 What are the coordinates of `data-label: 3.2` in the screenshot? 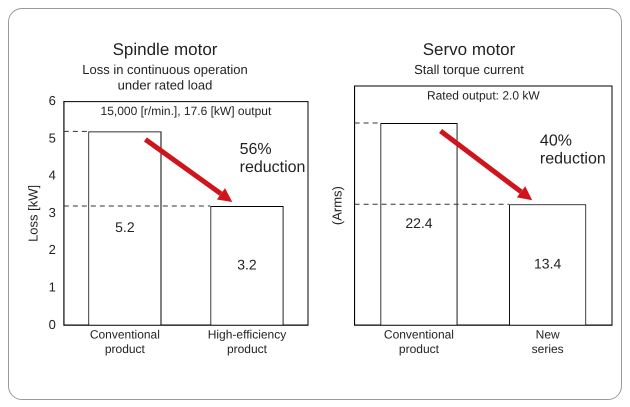 It's located at (247, 264).